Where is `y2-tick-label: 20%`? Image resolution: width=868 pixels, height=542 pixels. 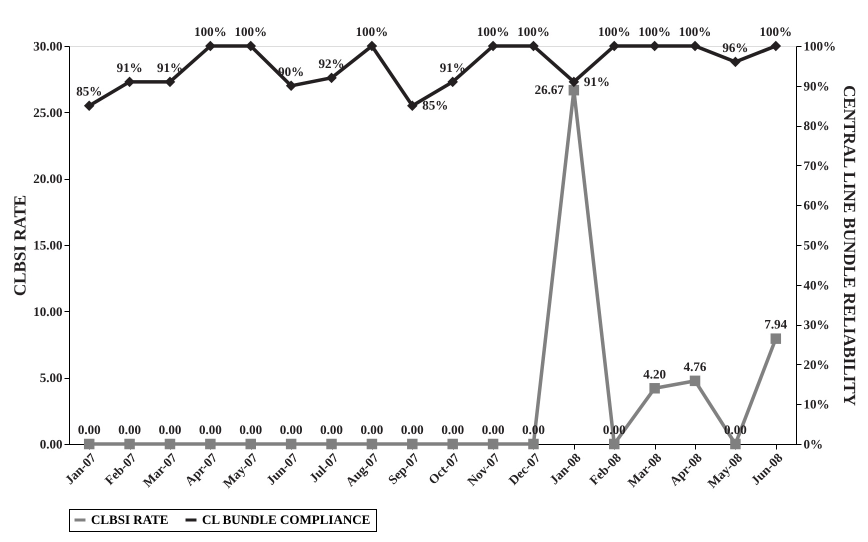
y2-tick-label: 20% is located at coordinates (817, 364).